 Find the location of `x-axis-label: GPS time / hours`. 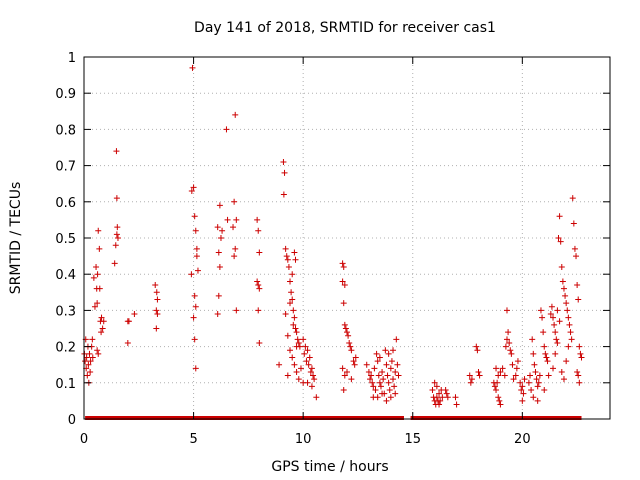

x-axis-label: GPS time / hours is located at coordinates (329, 467).